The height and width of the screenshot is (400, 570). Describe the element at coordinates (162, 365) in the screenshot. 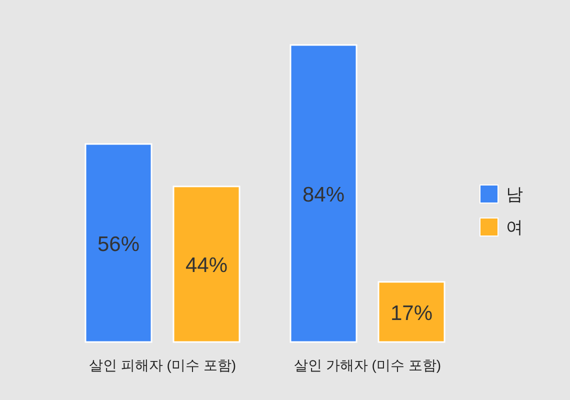

I see `x-tick-label: 살인 피해자 (미수 포함)` at that location.